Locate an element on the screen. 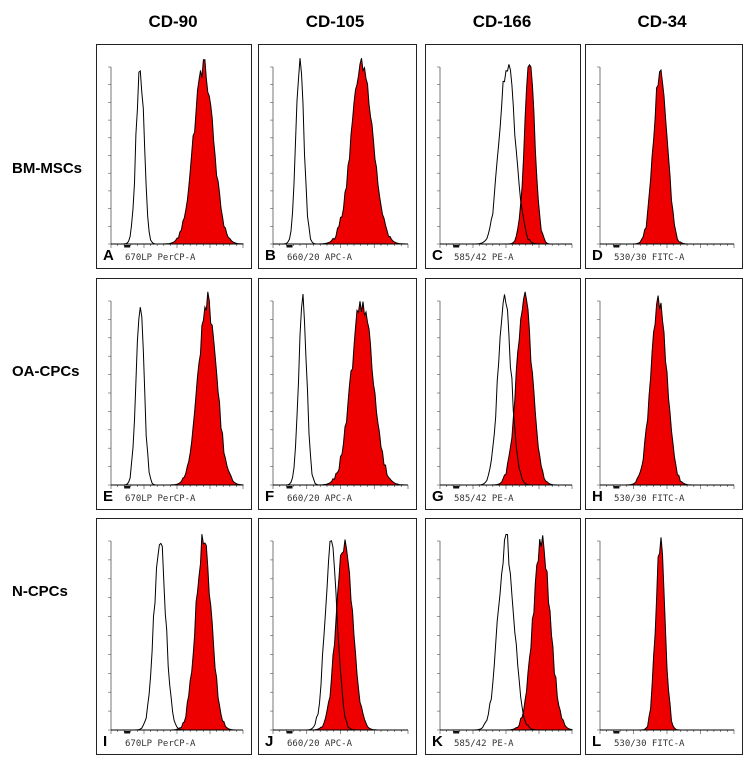 The width and height of the screenshot is (750, 773). panel-letter: K is located at coordinates (437, 741).